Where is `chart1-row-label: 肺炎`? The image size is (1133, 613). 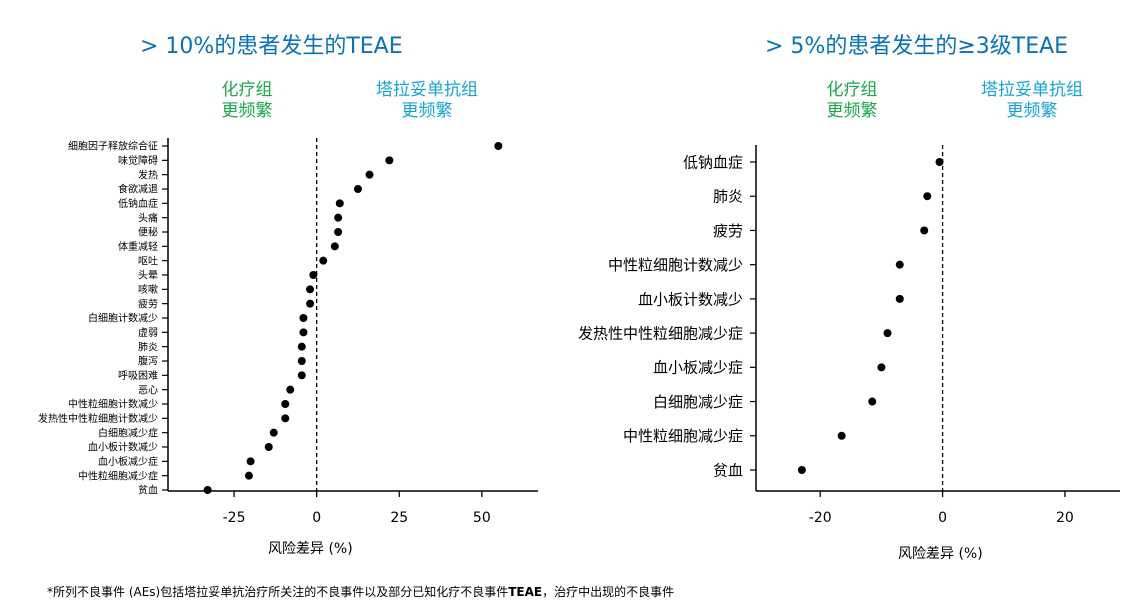 chart1-row-label: 肺炎 is located at coordinates (148, 347).